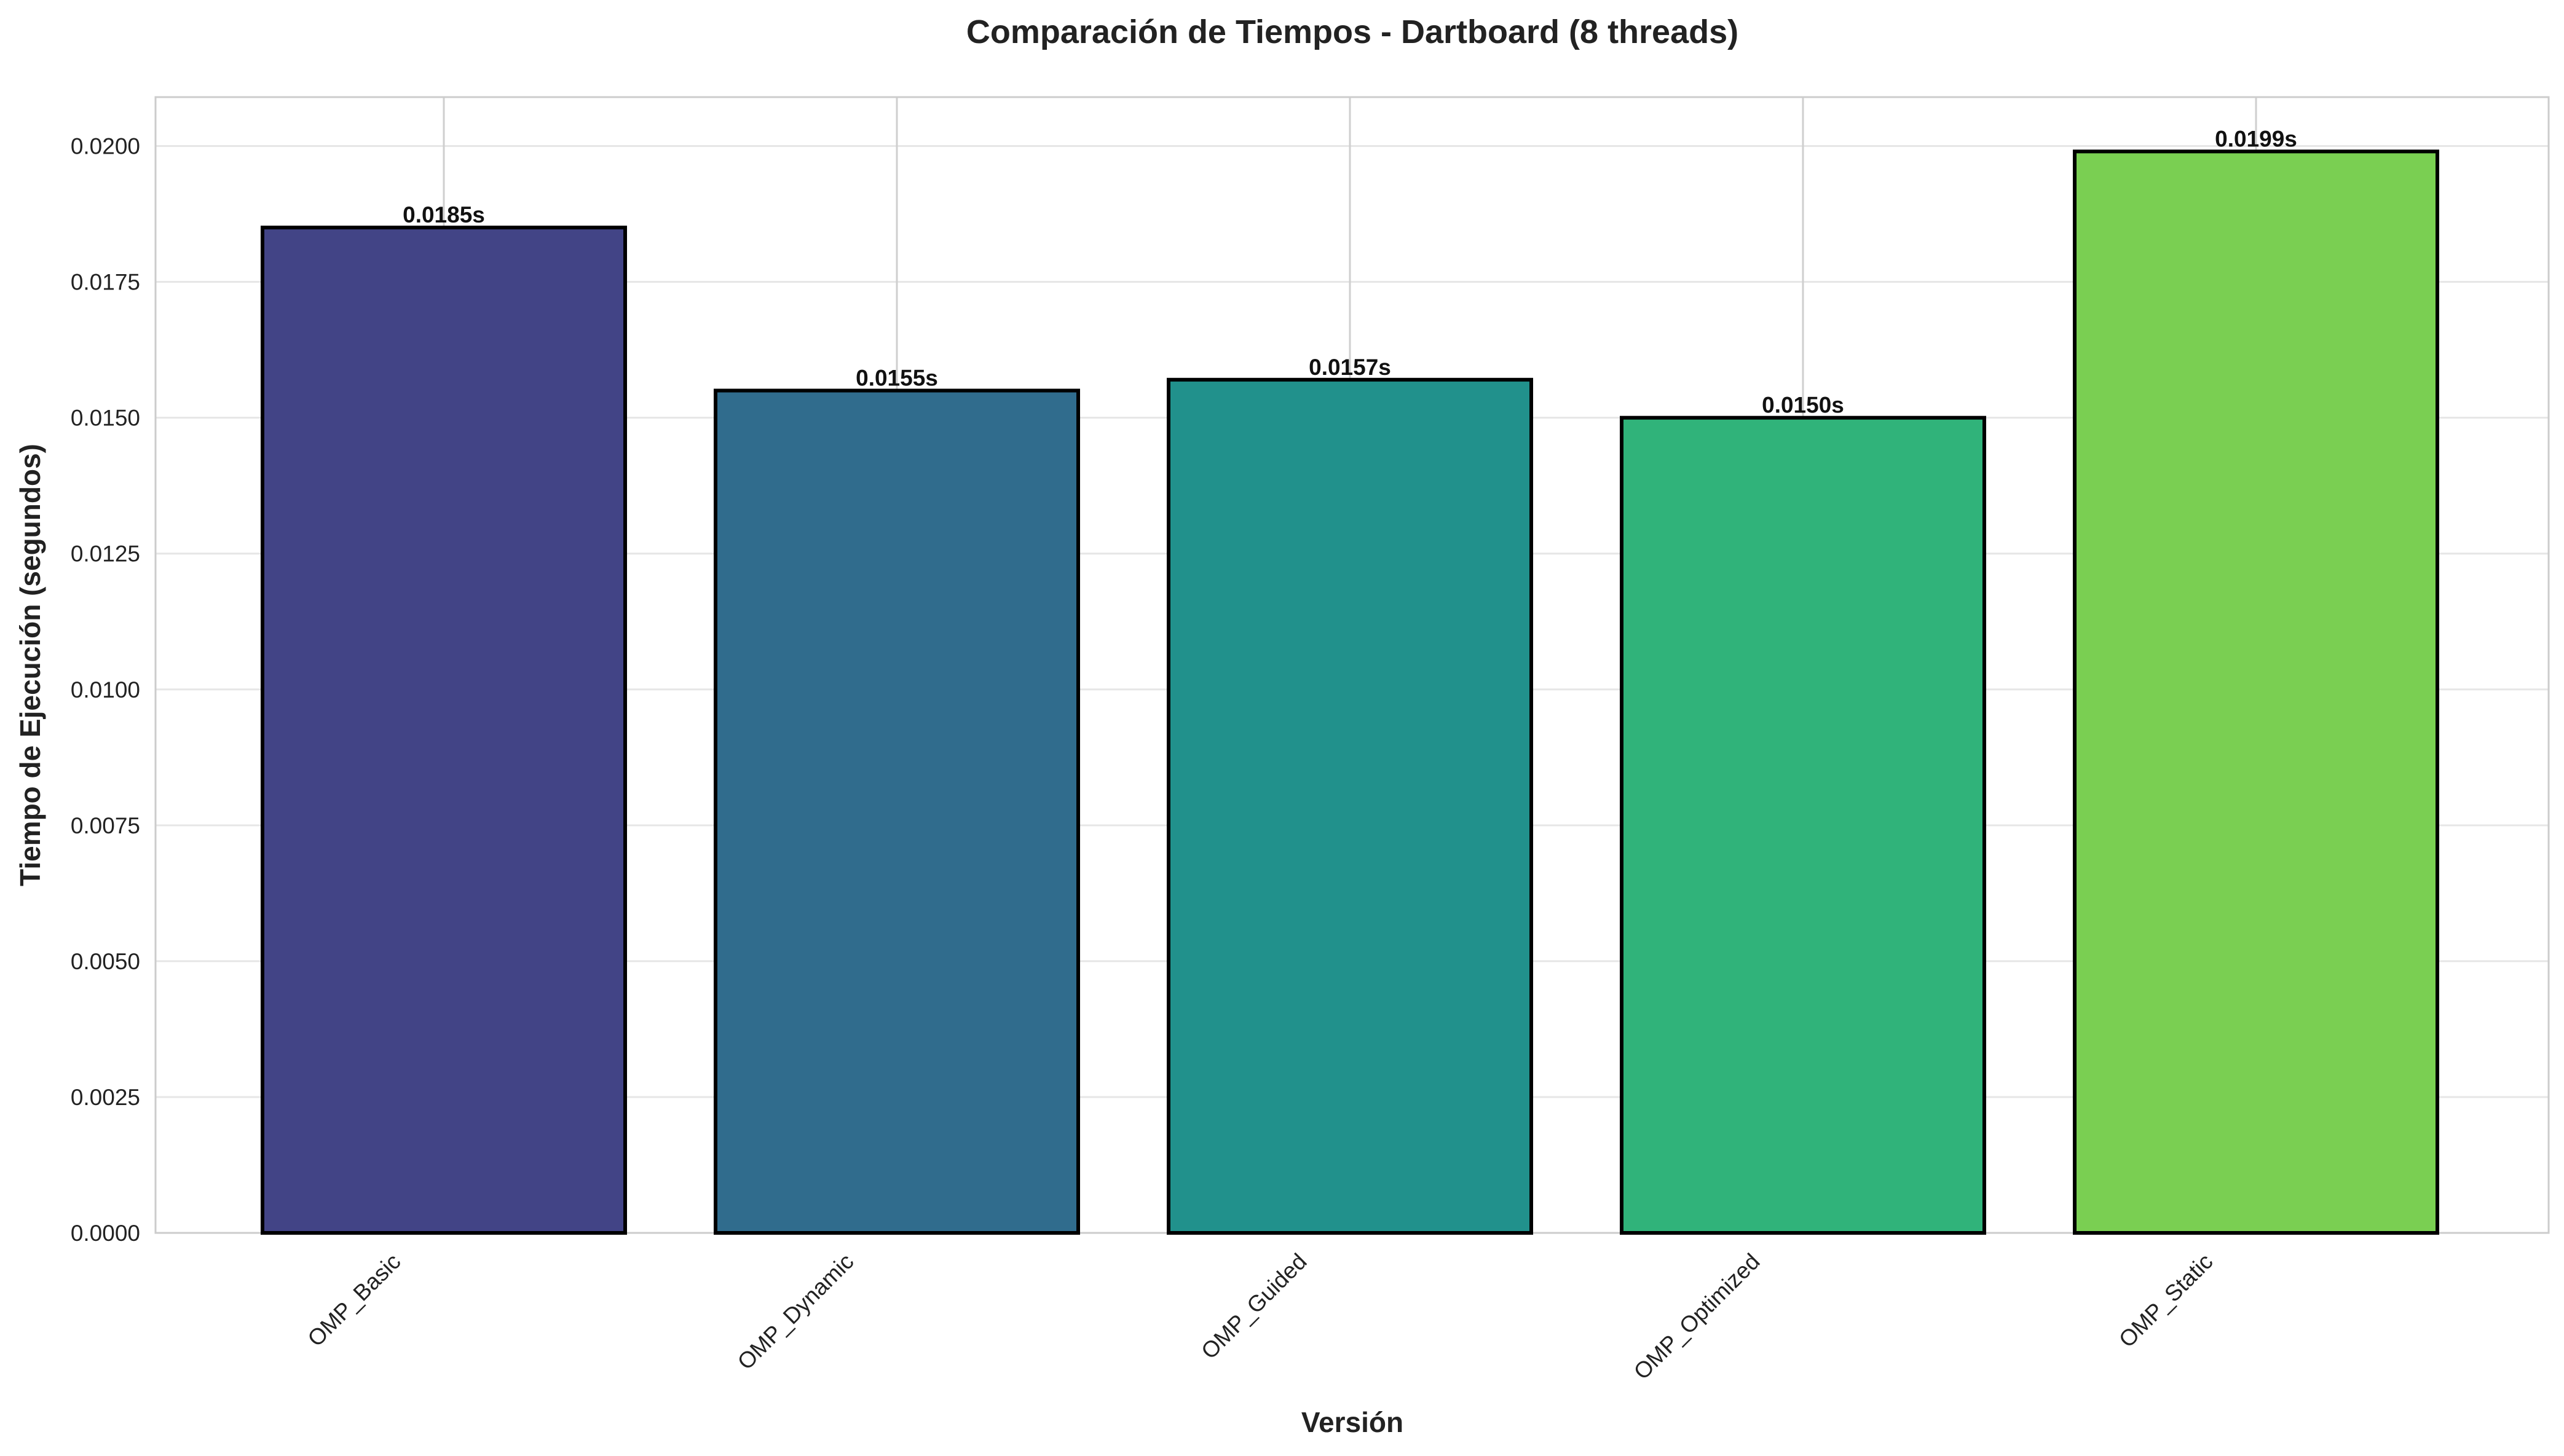 The width and height of the screenshot is (2564, 1456). I want to click on bar-value-label: 0.0150s, so click(1803, 405).